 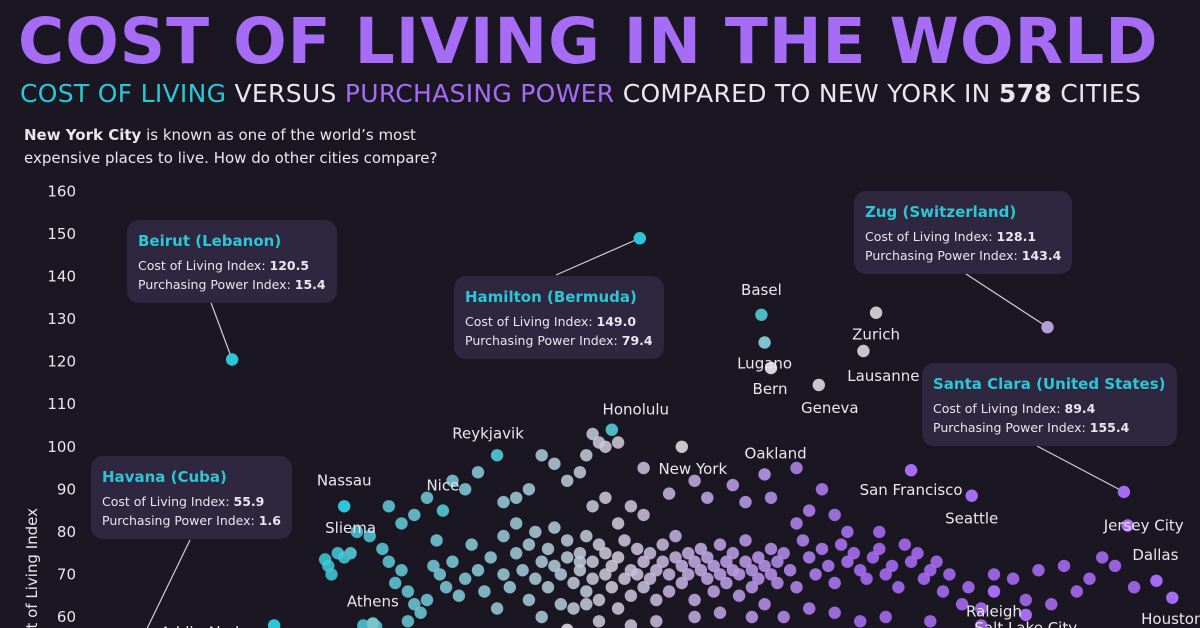 I want to click on leader-line, so click(x=1005, y=299).